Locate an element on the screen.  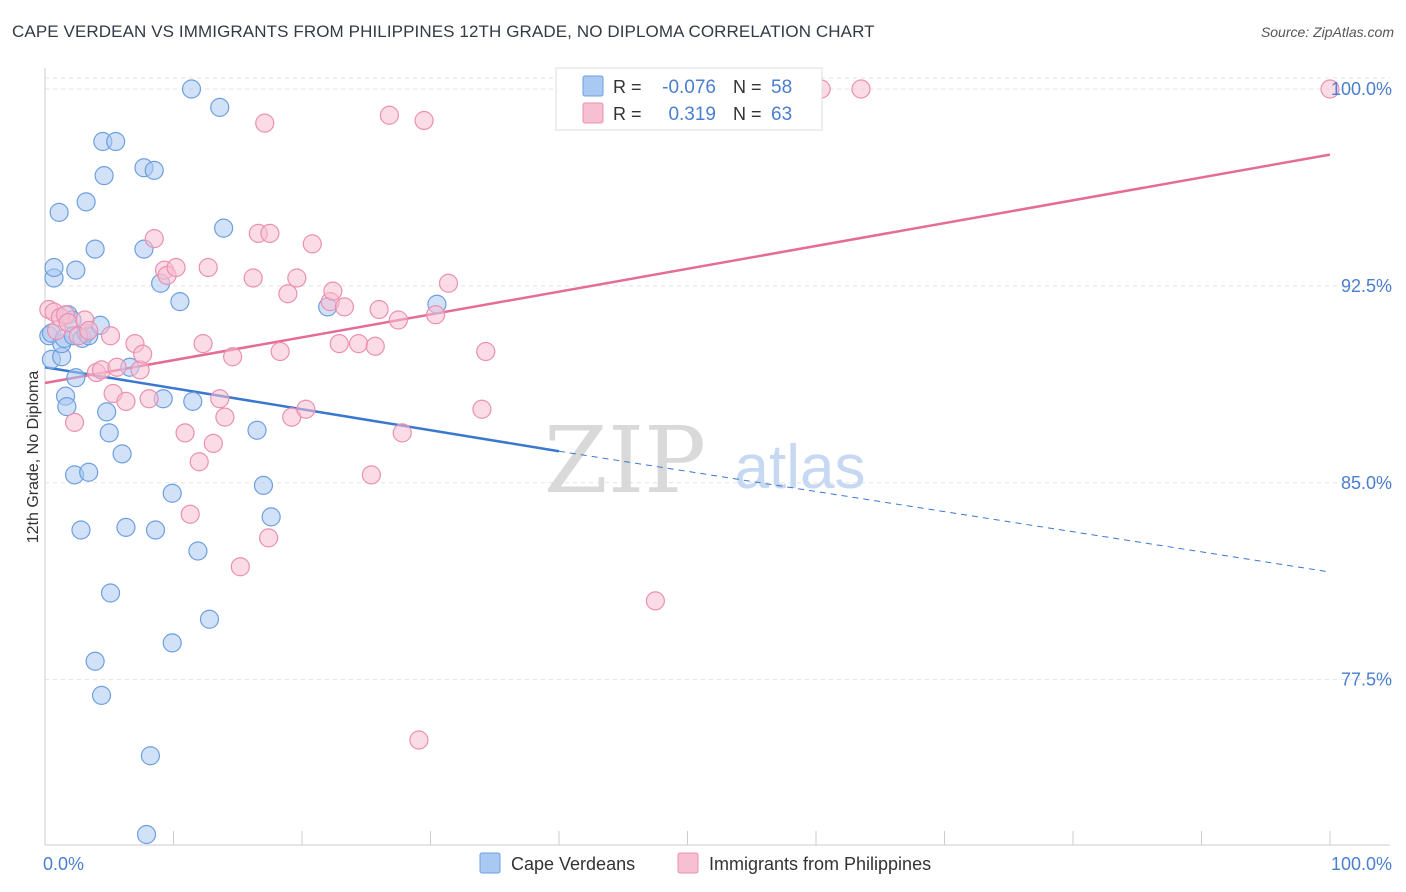
watermark: ZIP atlas is located at coordinates (705, 460).